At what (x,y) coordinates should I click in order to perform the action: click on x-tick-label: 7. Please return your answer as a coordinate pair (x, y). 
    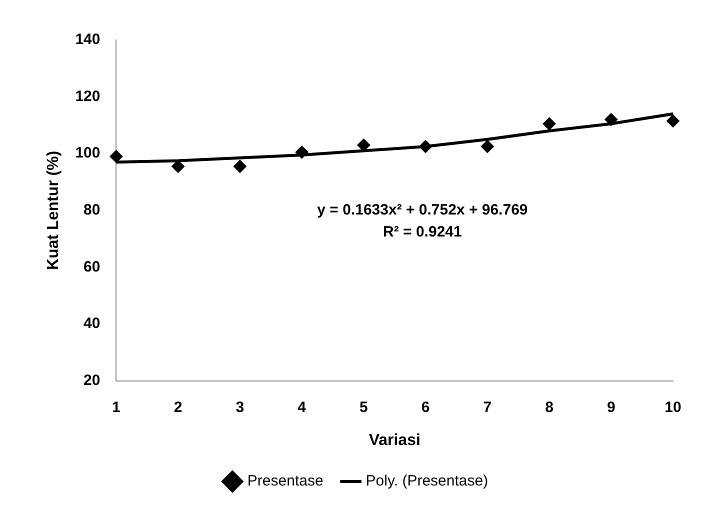
    Looking at the image, I should click on (487, 407).